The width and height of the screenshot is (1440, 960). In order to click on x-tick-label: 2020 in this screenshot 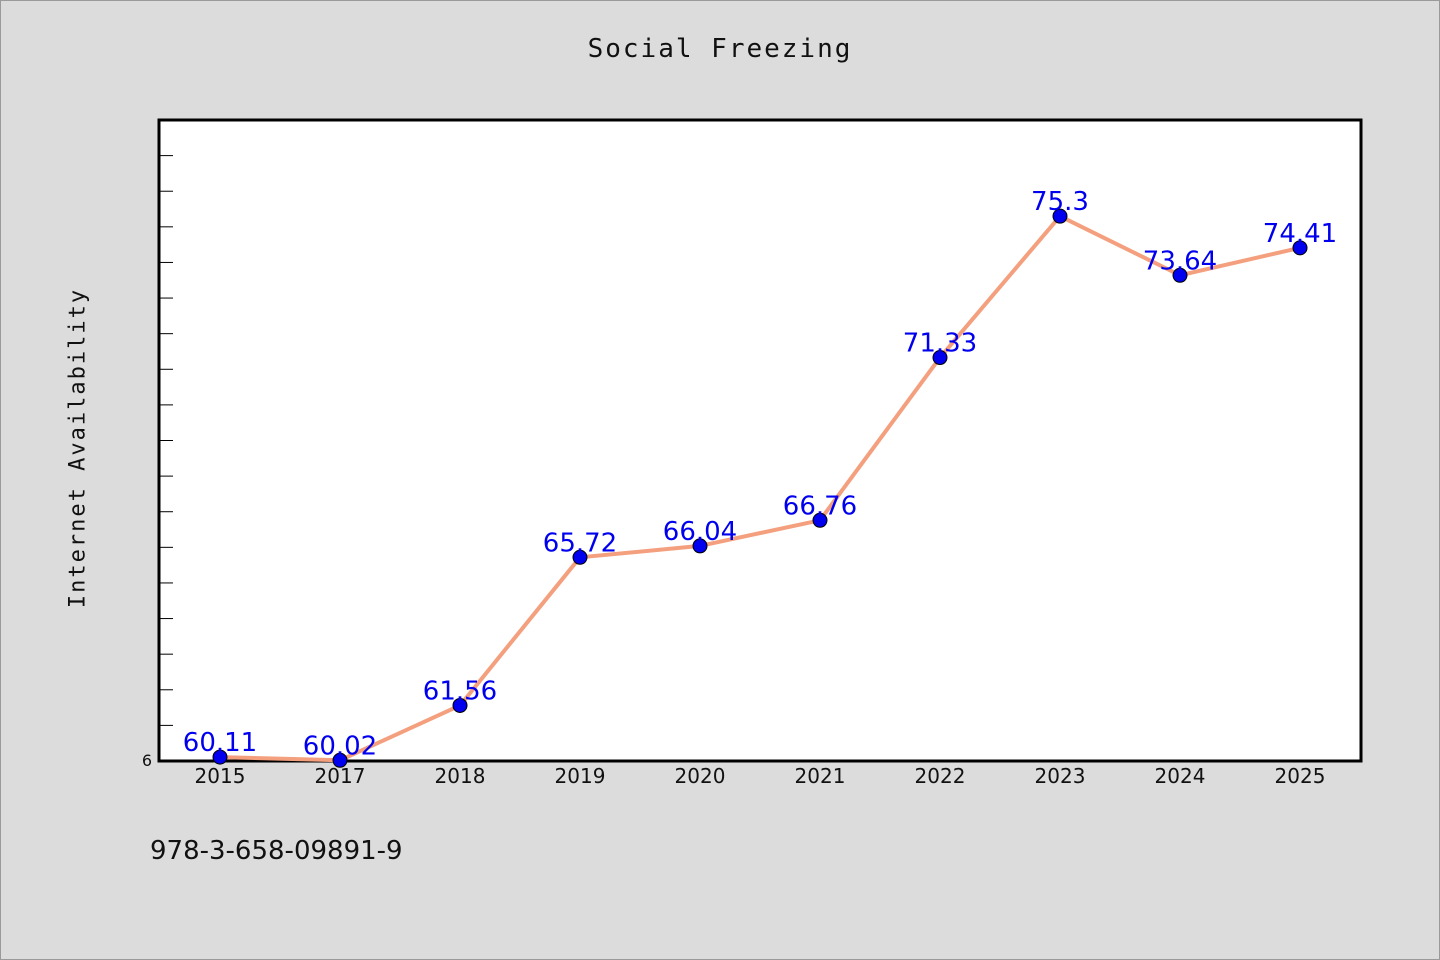, I will do `click(700, 776)`.